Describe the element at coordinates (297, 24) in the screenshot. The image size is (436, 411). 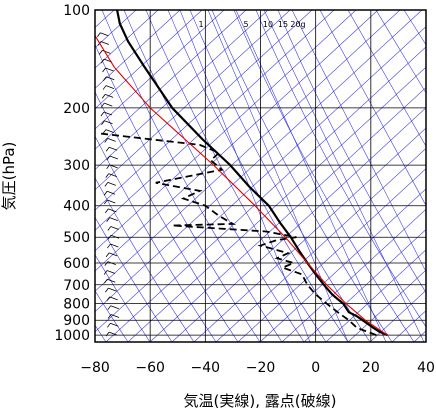
I see `mixing-ratio-label: 20g` at that location.